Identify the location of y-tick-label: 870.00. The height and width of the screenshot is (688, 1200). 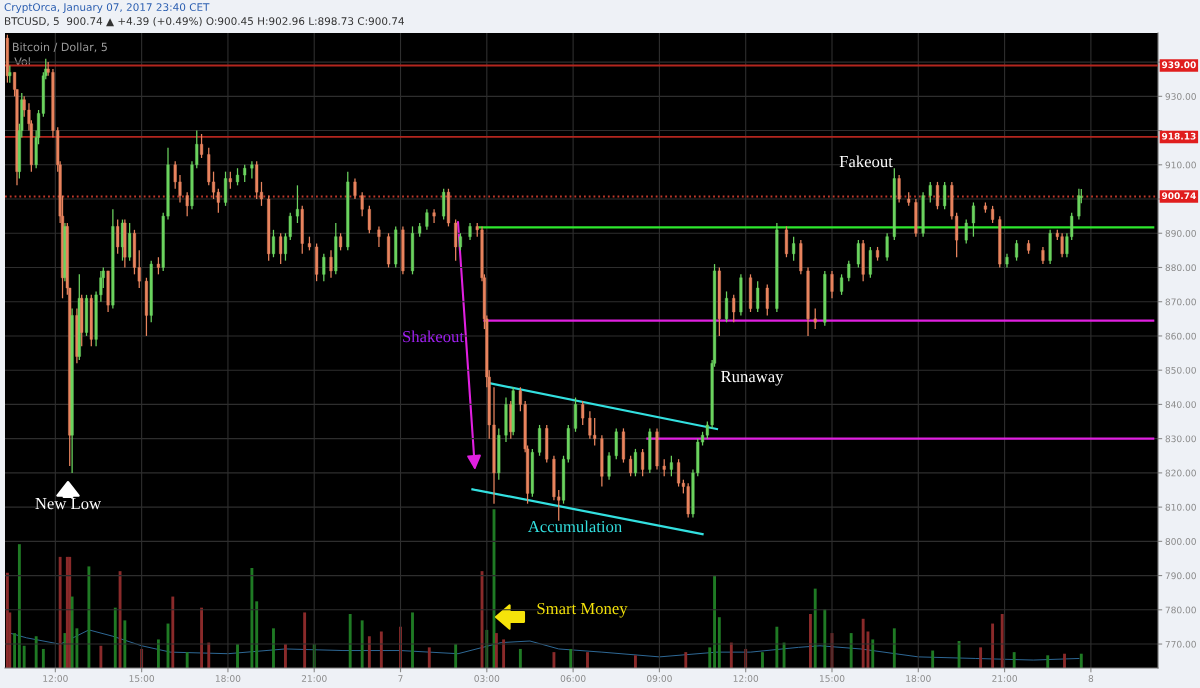
(1180, 302).